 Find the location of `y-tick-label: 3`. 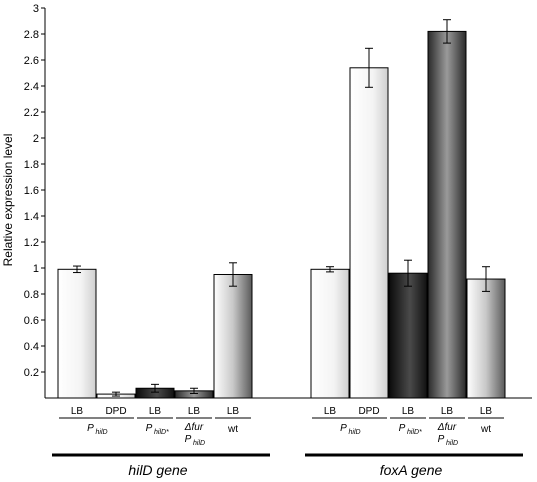

y-tick-label: 3 is located at coordinates (36, 9).